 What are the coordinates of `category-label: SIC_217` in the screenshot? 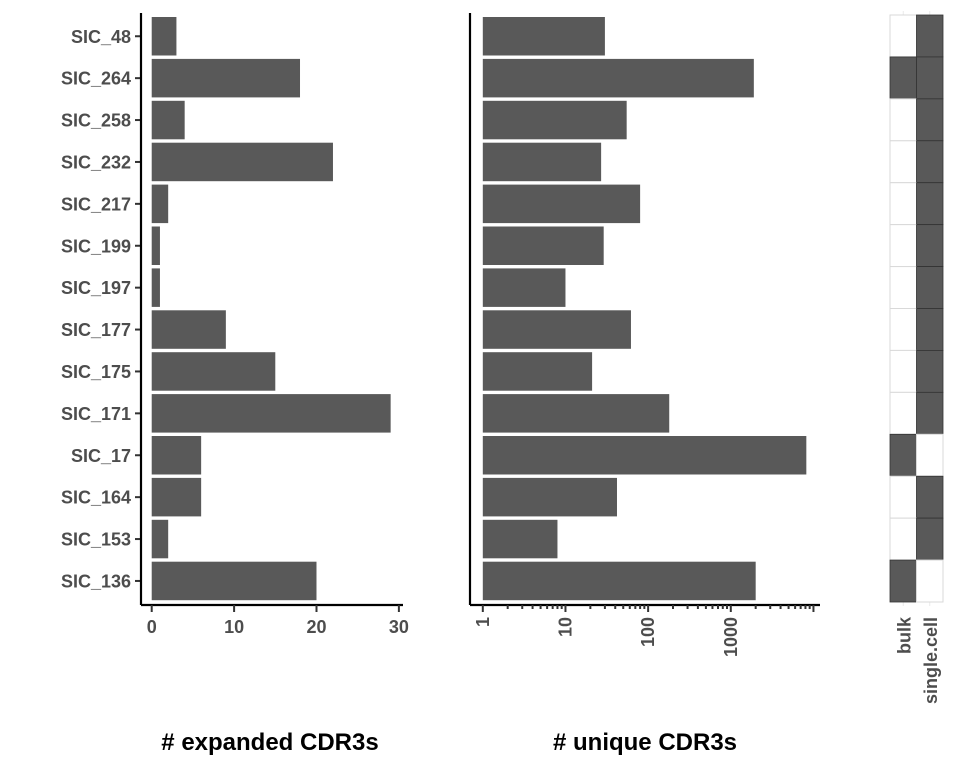 It's located at (96, 204).